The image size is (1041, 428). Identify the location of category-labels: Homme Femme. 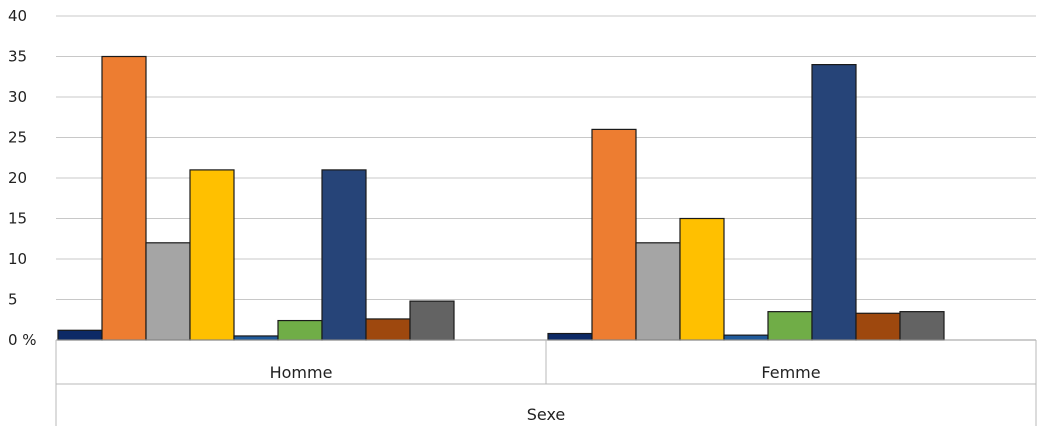
(545, 372).